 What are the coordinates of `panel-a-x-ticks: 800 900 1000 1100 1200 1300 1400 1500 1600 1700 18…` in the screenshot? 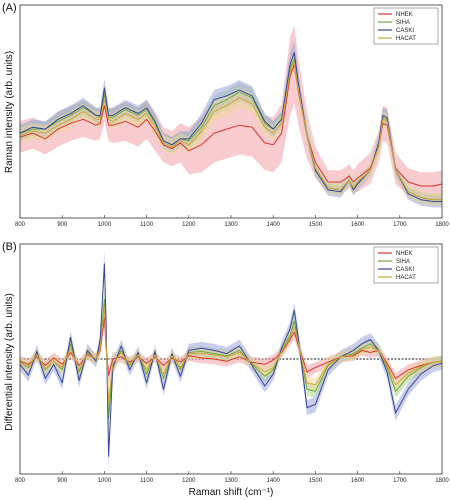 It's located at (232, 221).